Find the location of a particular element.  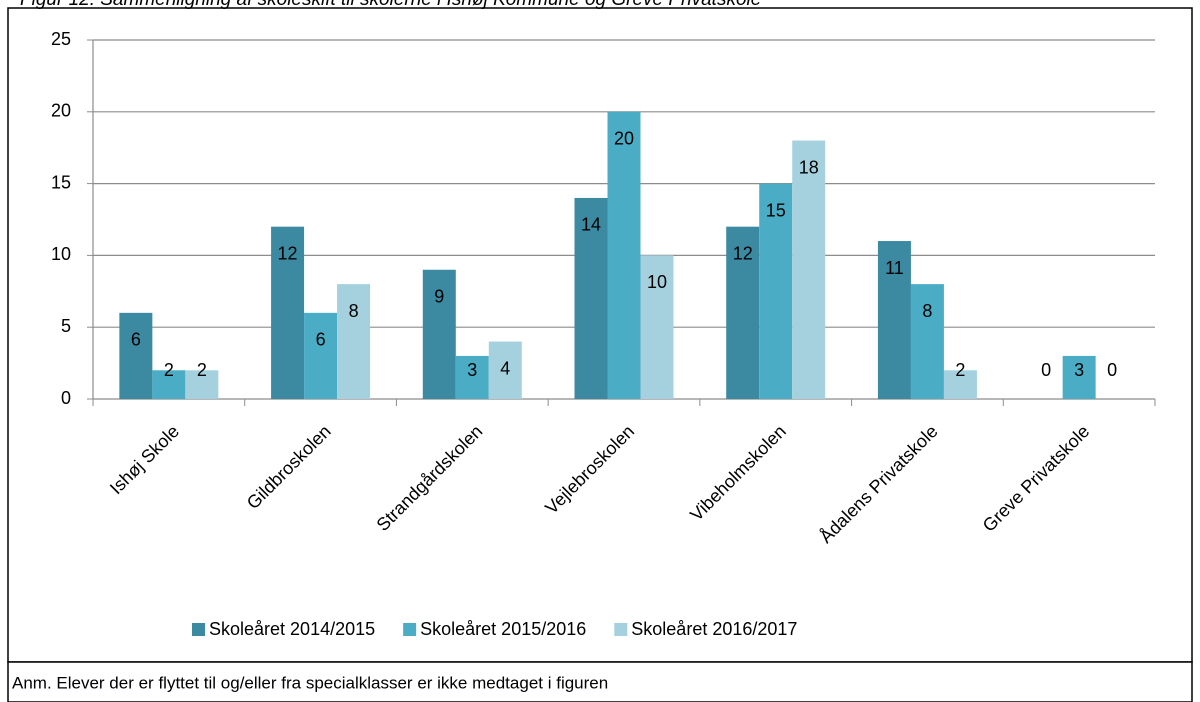

value-label: 10 is located at coordinates (657, 282).